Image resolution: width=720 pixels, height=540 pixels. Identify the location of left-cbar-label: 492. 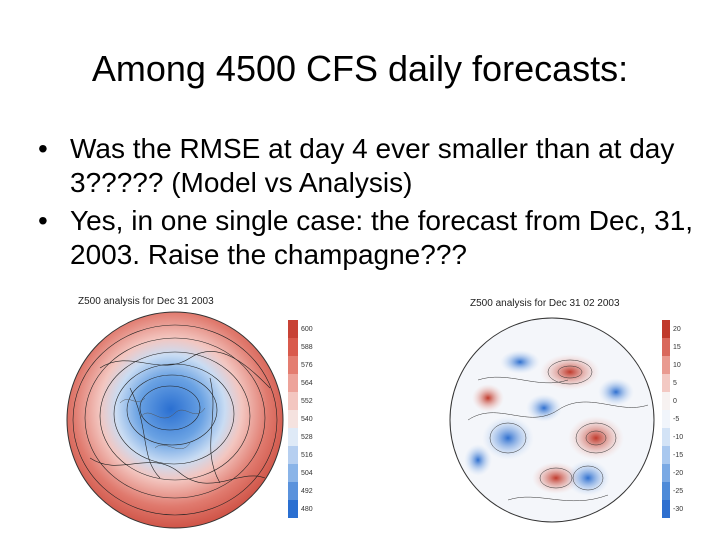
(307, 491).